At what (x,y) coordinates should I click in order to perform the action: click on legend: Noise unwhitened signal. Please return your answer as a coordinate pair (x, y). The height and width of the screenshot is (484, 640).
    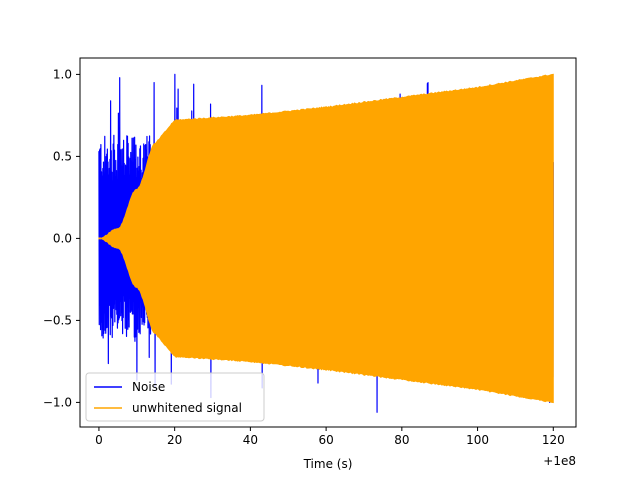
    Looking at the image, I should click on (175, 397).